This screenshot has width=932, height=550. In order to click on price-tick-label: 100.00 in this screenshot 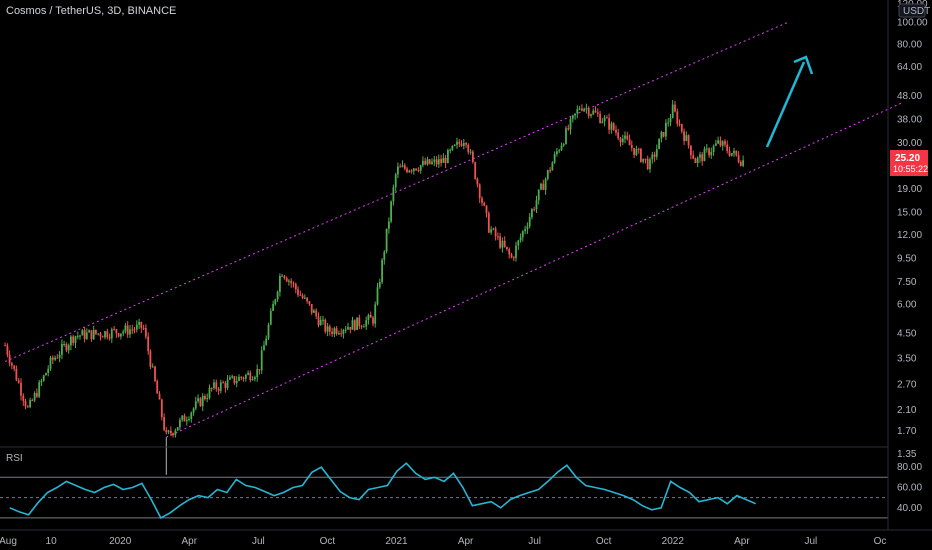, I will do `click(912, 22)`.